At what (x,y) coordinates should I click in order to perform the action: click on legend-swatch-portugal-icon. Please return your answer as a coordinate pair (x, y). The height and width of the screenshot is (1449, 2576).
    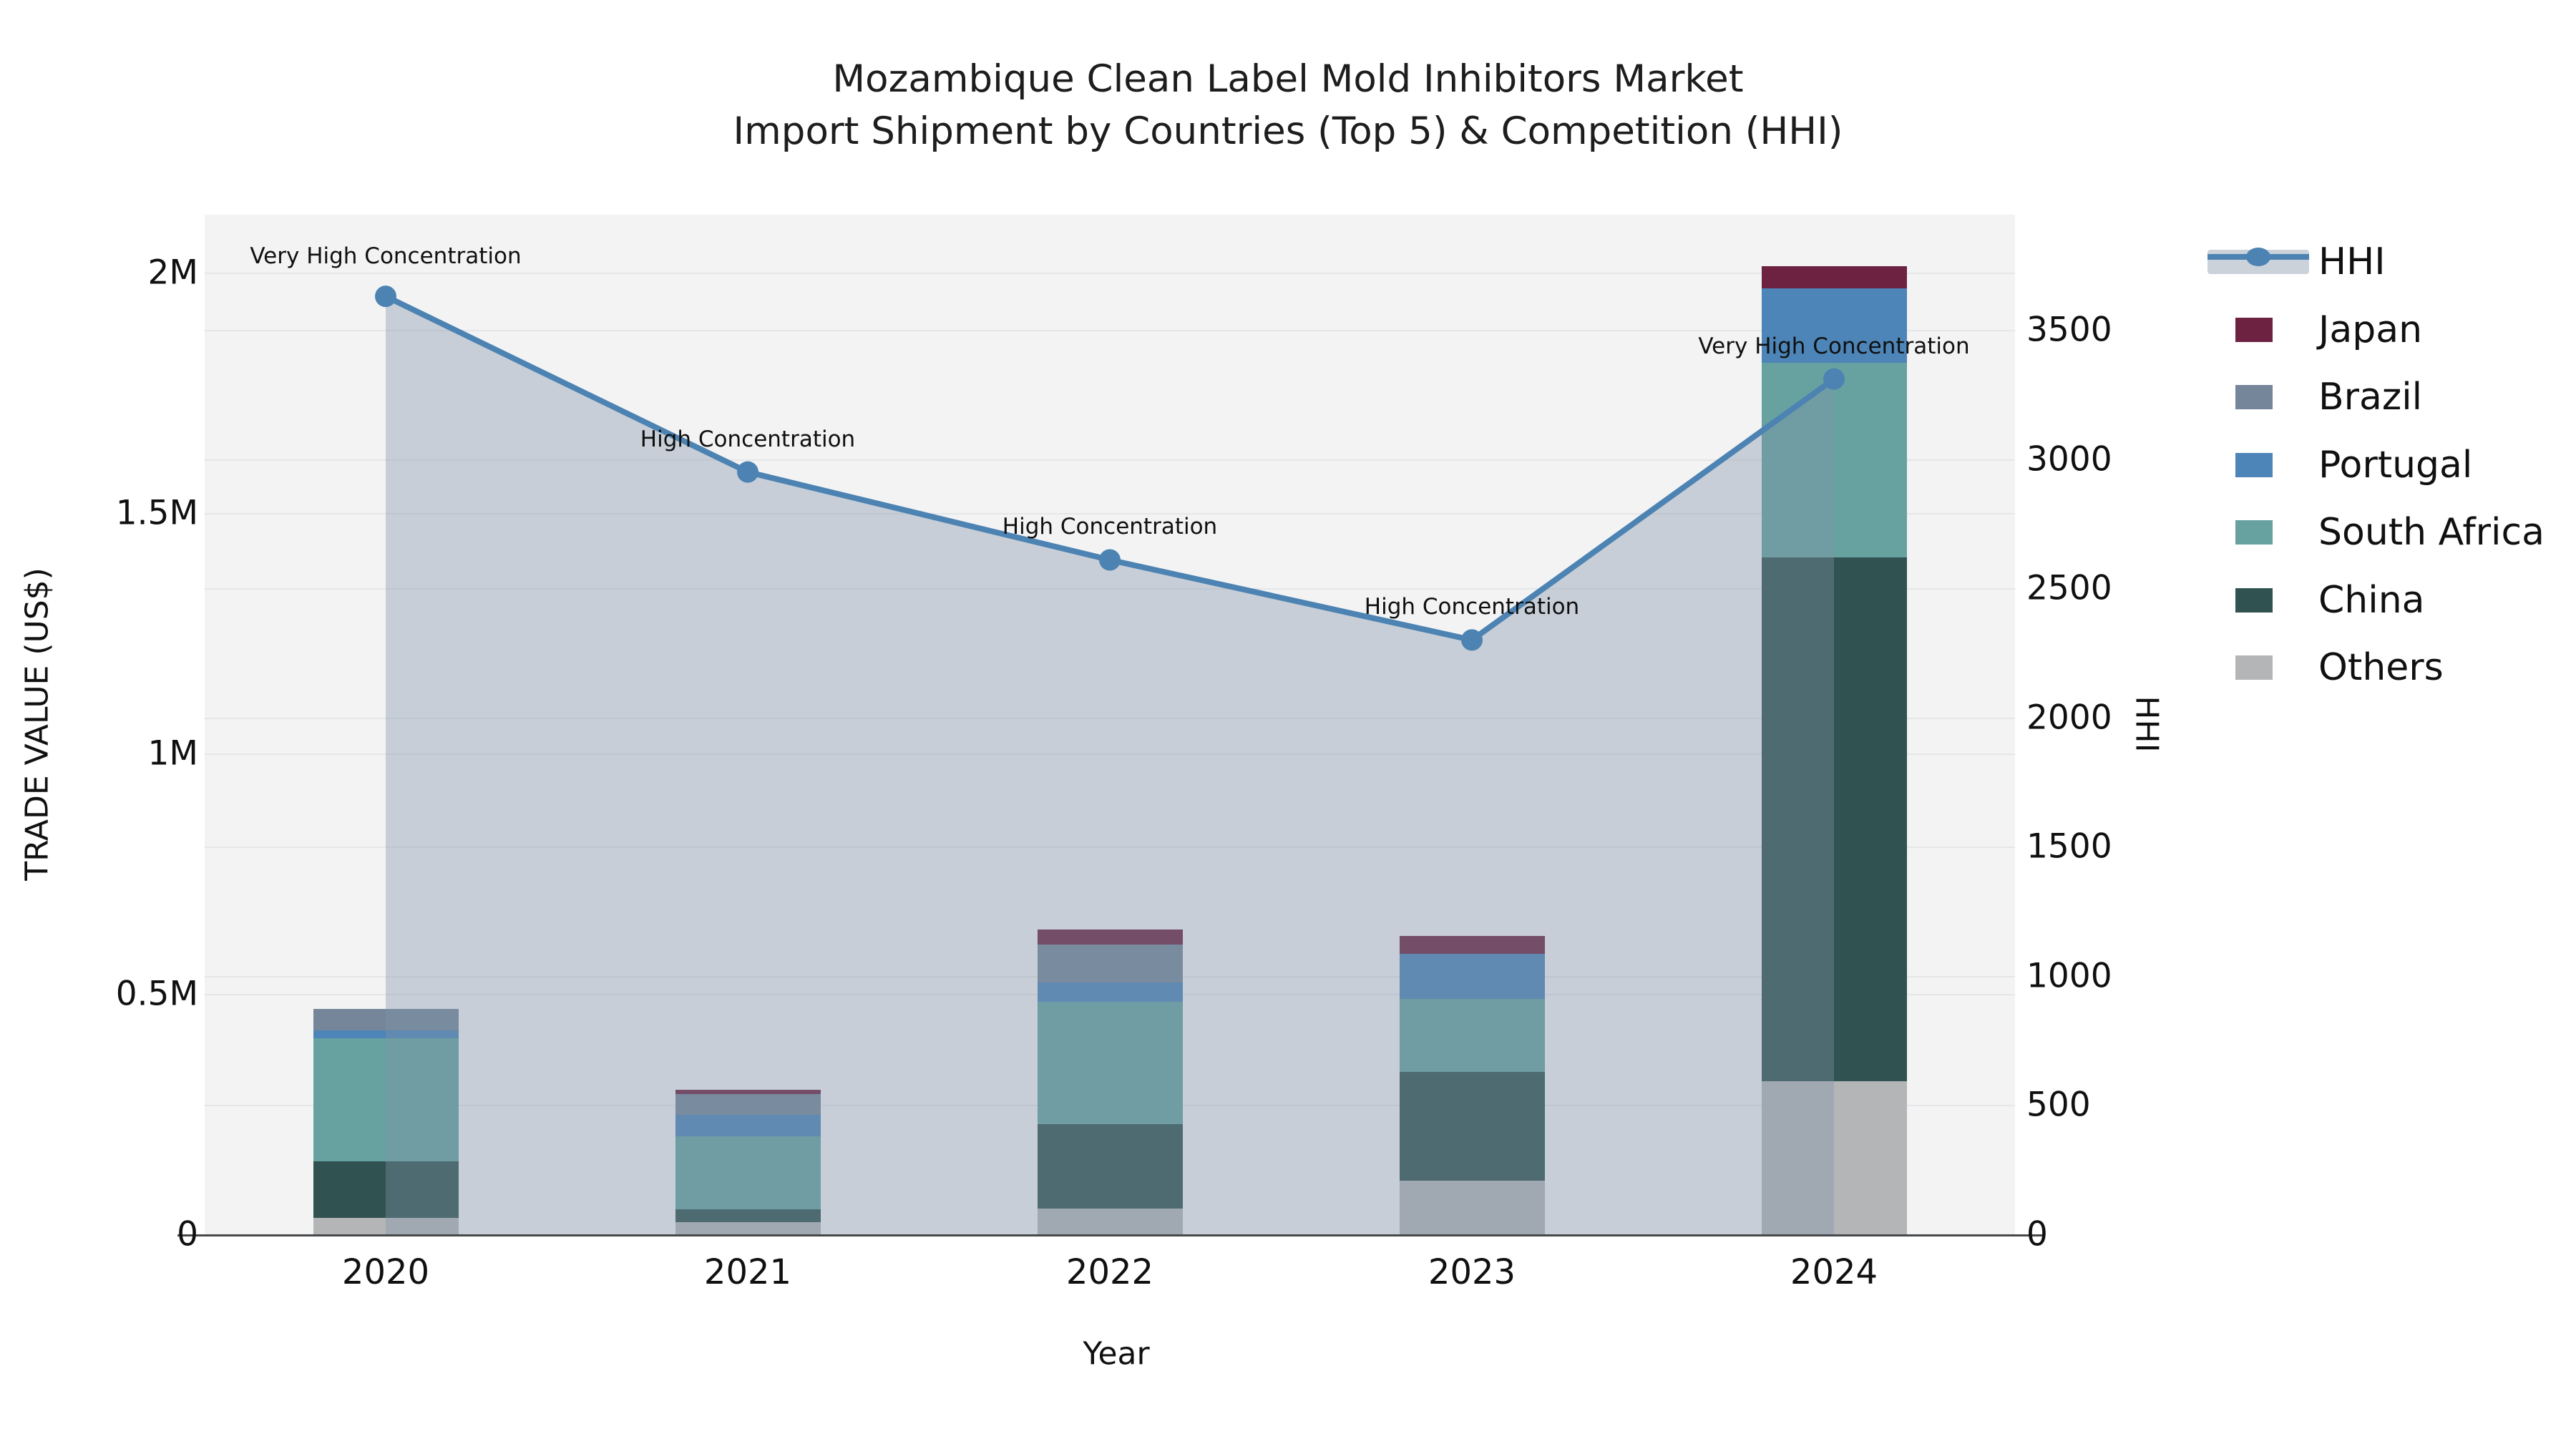
    Looking at the image, I should click on (2254, 464).